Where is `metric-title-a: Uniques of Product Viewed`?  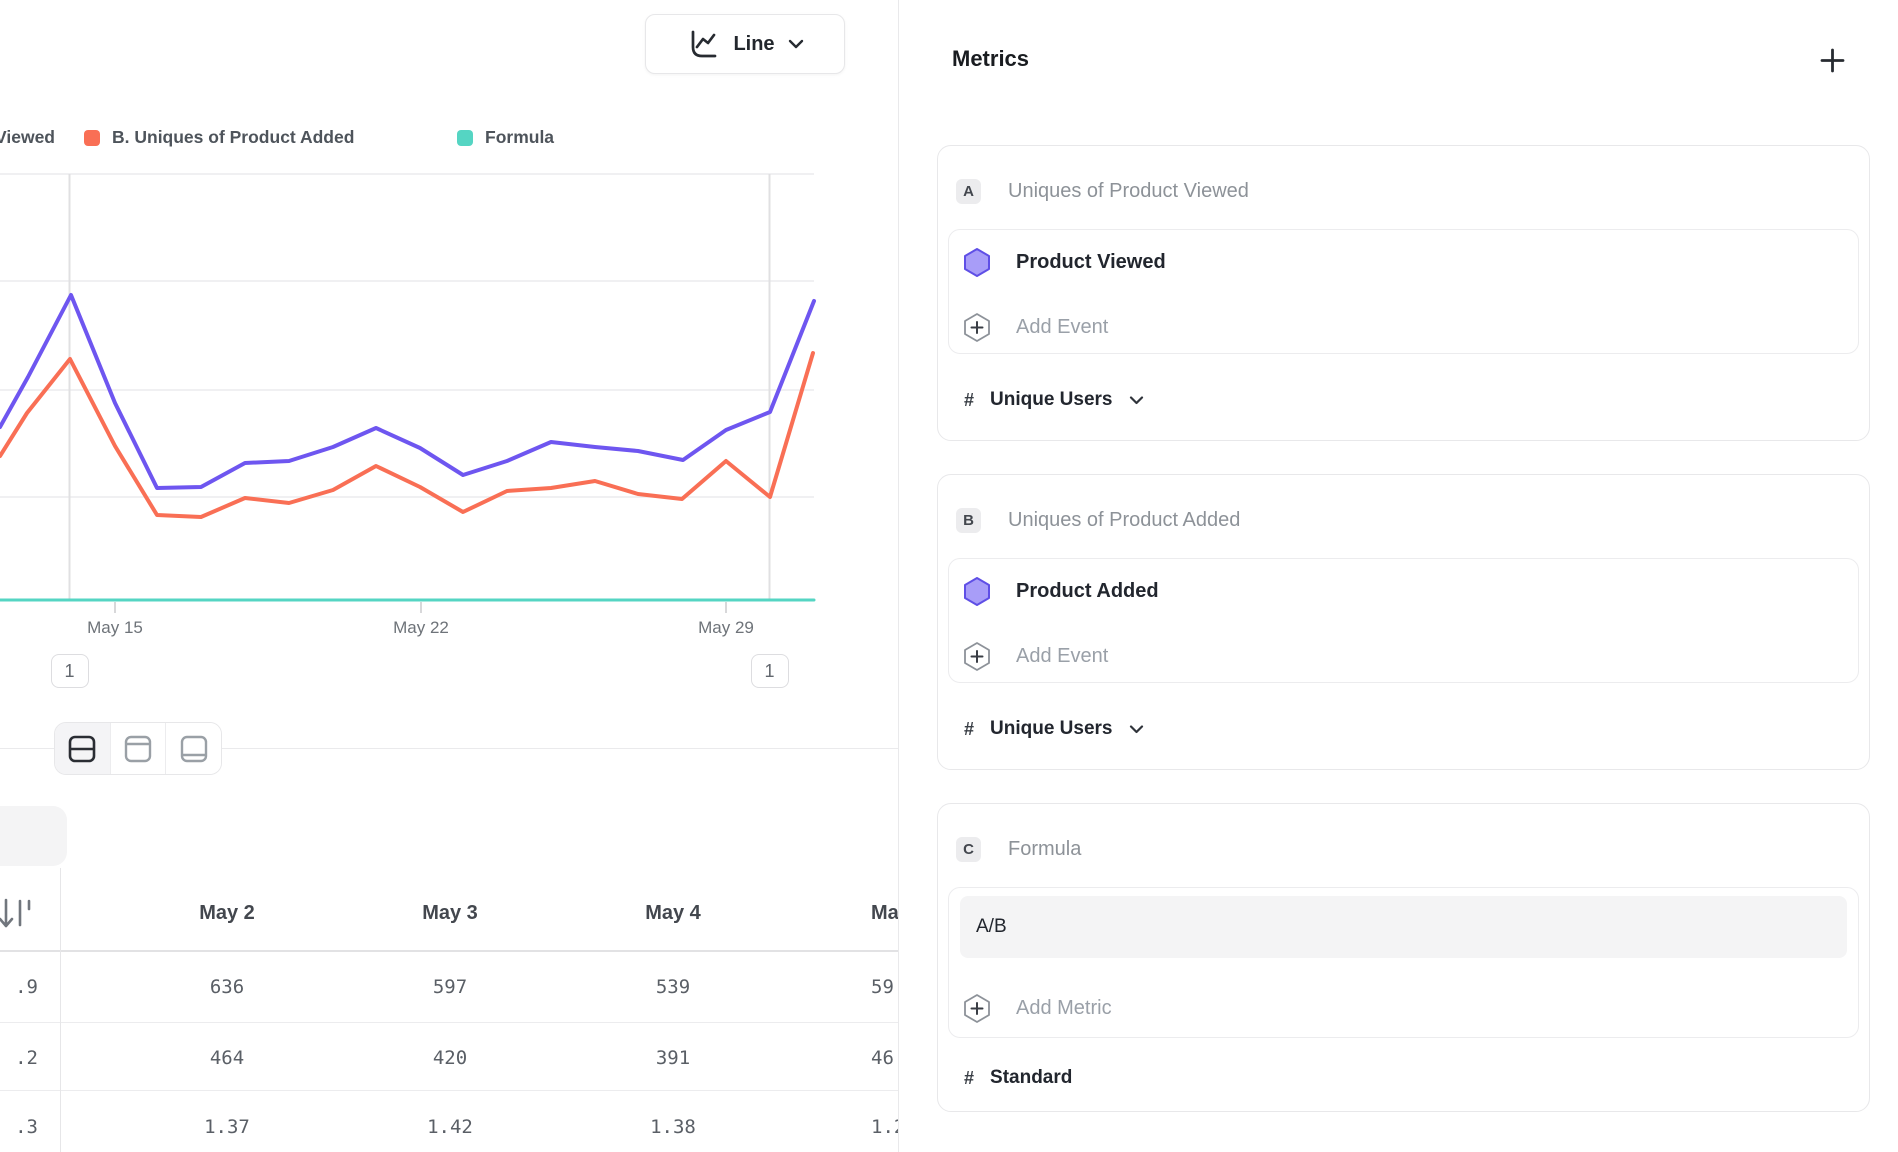 metric-title-a: Uniques of Product Viewed is located at coordinates (1128, 191).